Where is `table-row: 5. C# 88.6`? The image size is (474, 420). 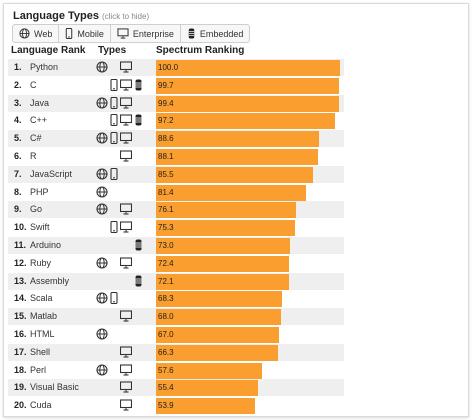 table-row: 5. C# 88.6 is located at coordinates (176, 139).